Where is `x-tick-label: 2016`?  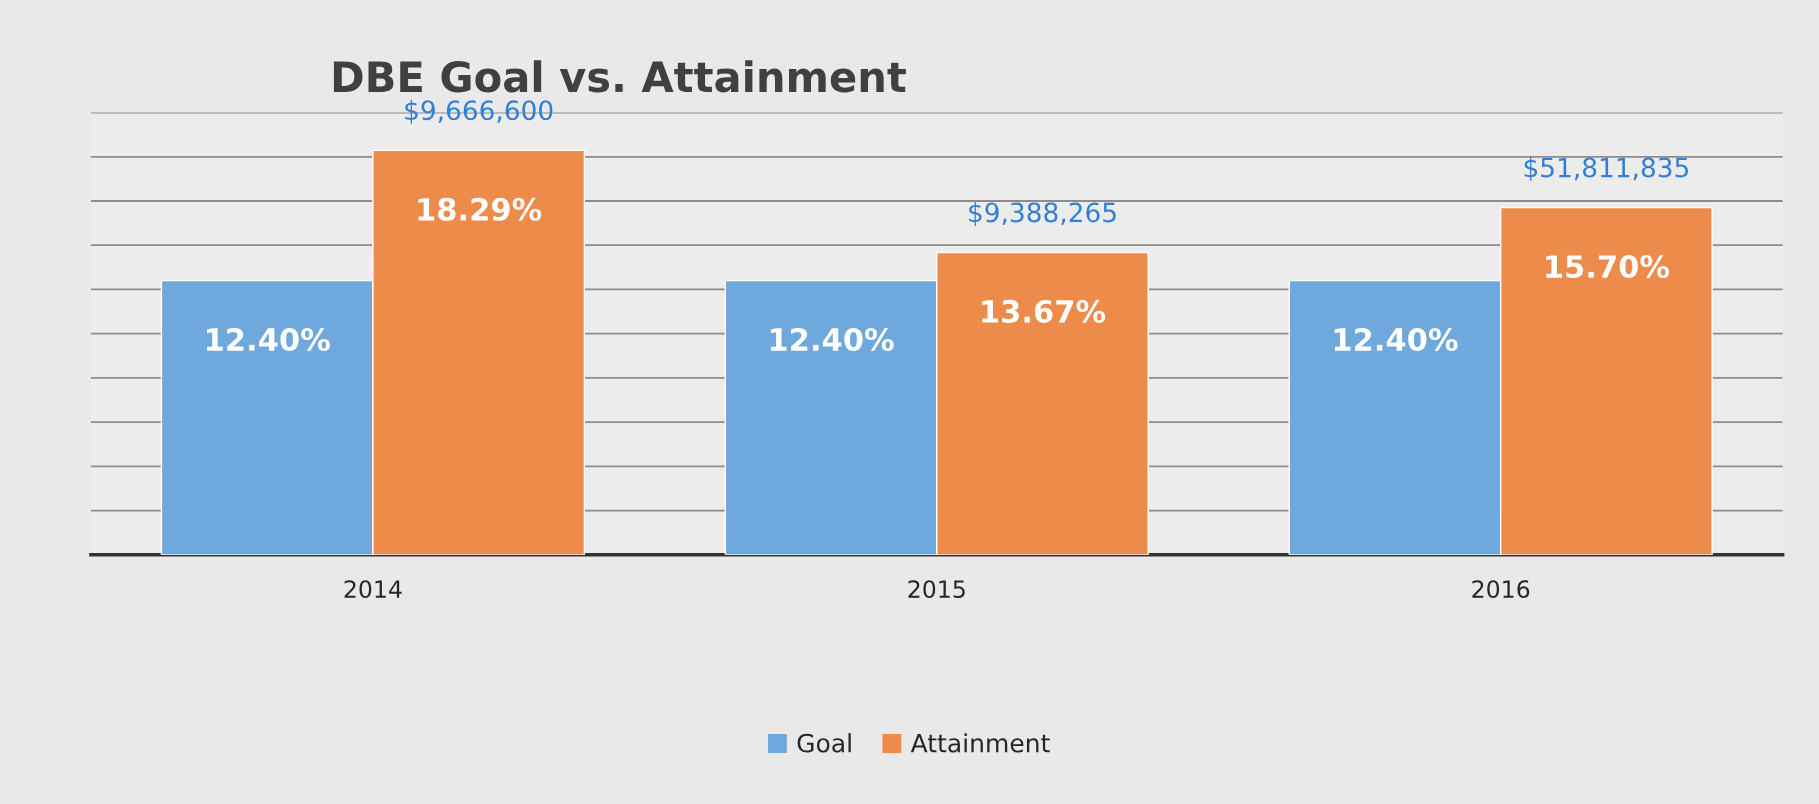 x-tick-label: 2016 is located at coordinates (1501, 589).